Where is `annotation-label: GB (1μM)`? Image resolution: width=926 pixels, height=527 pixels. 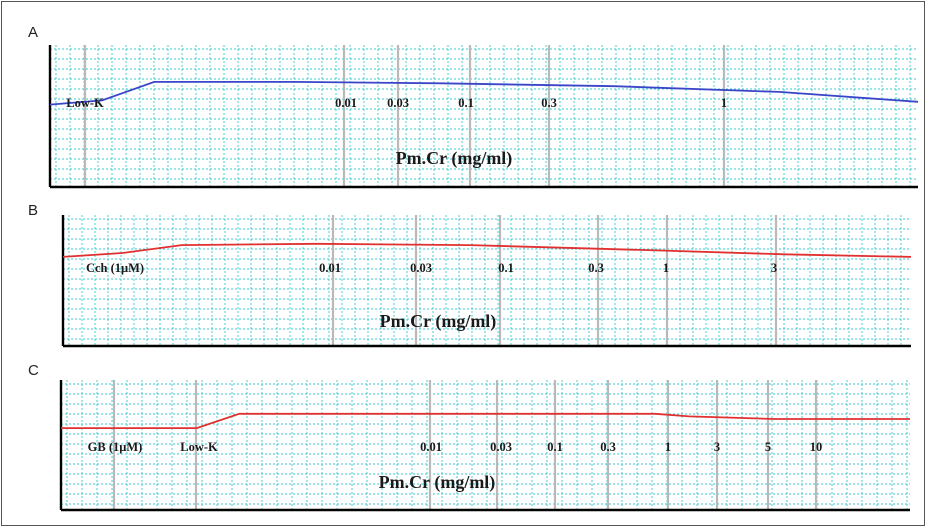 annotation-label: GB (1μM) is located at coordinates (115, 447).